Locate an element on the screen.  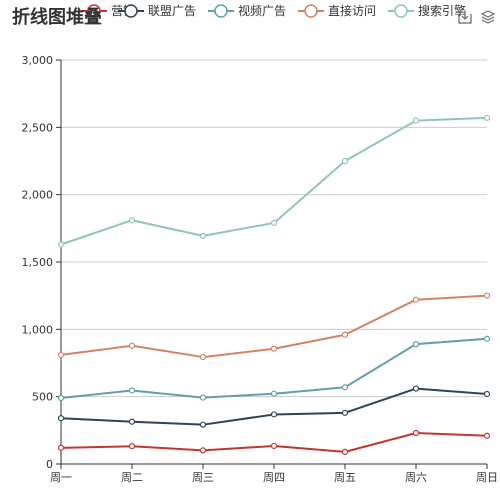
legend-label: 视频广告 is located at coordinates (262, 10).